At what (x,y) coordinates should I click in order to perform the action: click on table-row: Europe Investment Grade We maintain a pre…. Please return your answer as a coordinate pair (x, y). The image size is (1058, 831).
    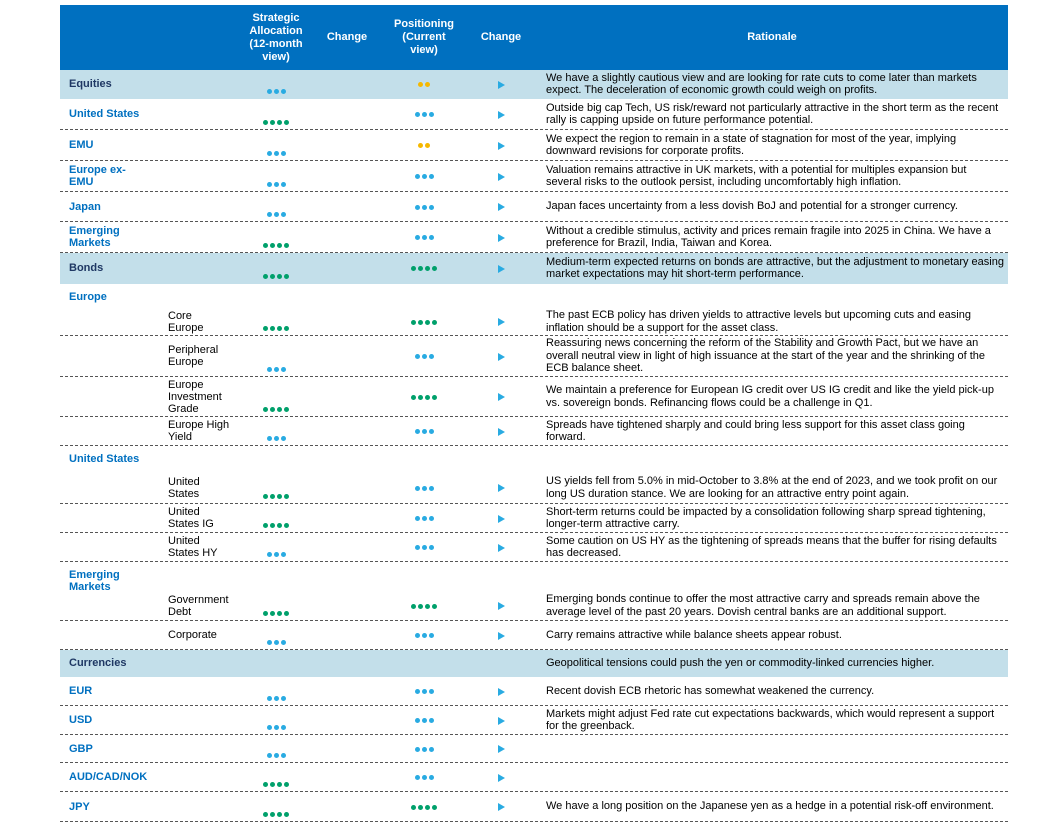
    Looking at the image, I should click on (534, 397).